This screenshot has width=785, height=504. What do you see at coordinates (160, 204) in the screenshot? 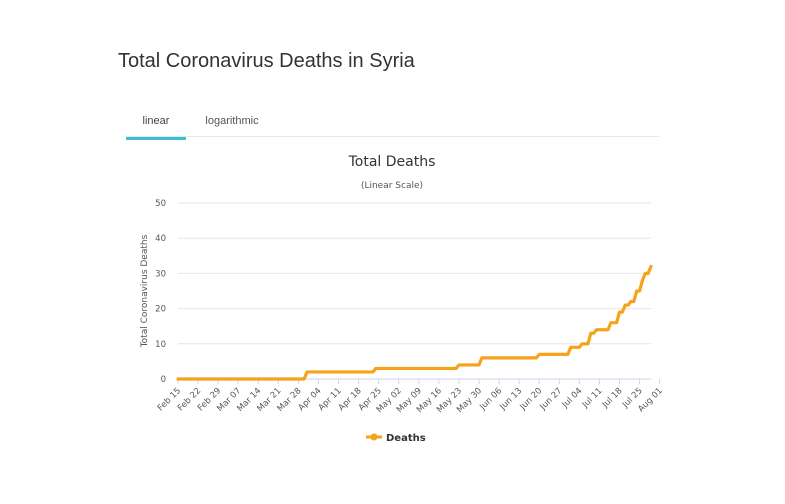
I see `y-tick-label: 50` at bounding box center [160, 204].